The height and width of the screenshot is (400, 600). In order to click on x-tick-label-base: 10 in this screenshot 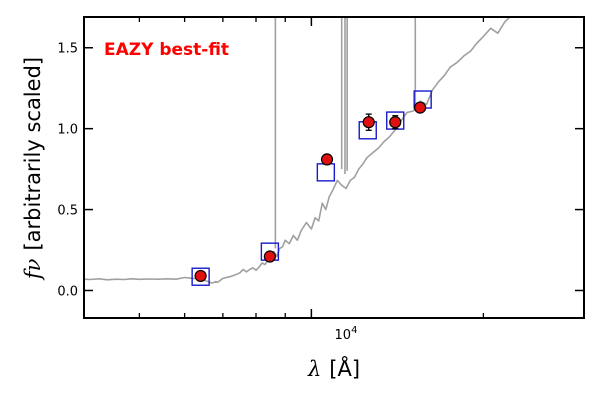, I will do `click(343, 335)`.